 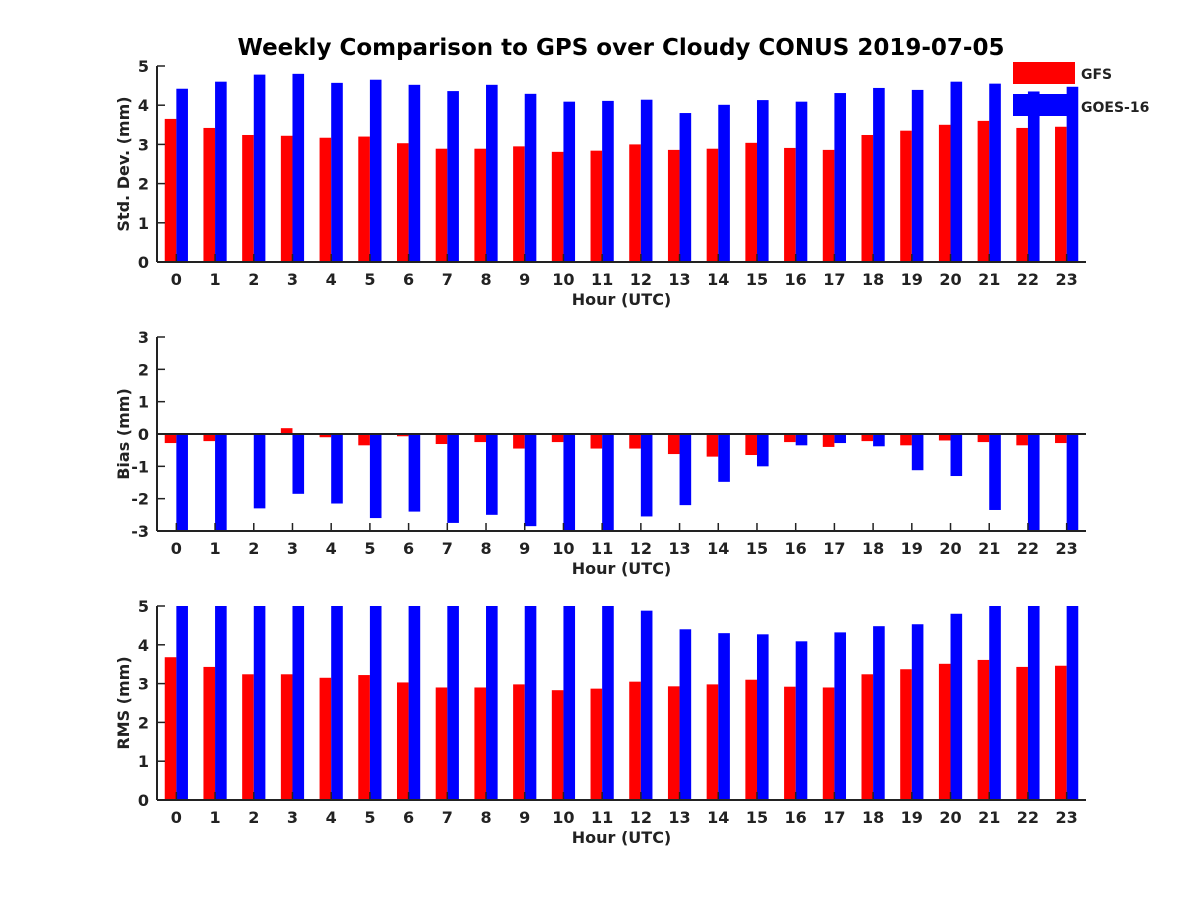 I want to click on stddev-ytick-label: 5, so click(x=143, y=66).